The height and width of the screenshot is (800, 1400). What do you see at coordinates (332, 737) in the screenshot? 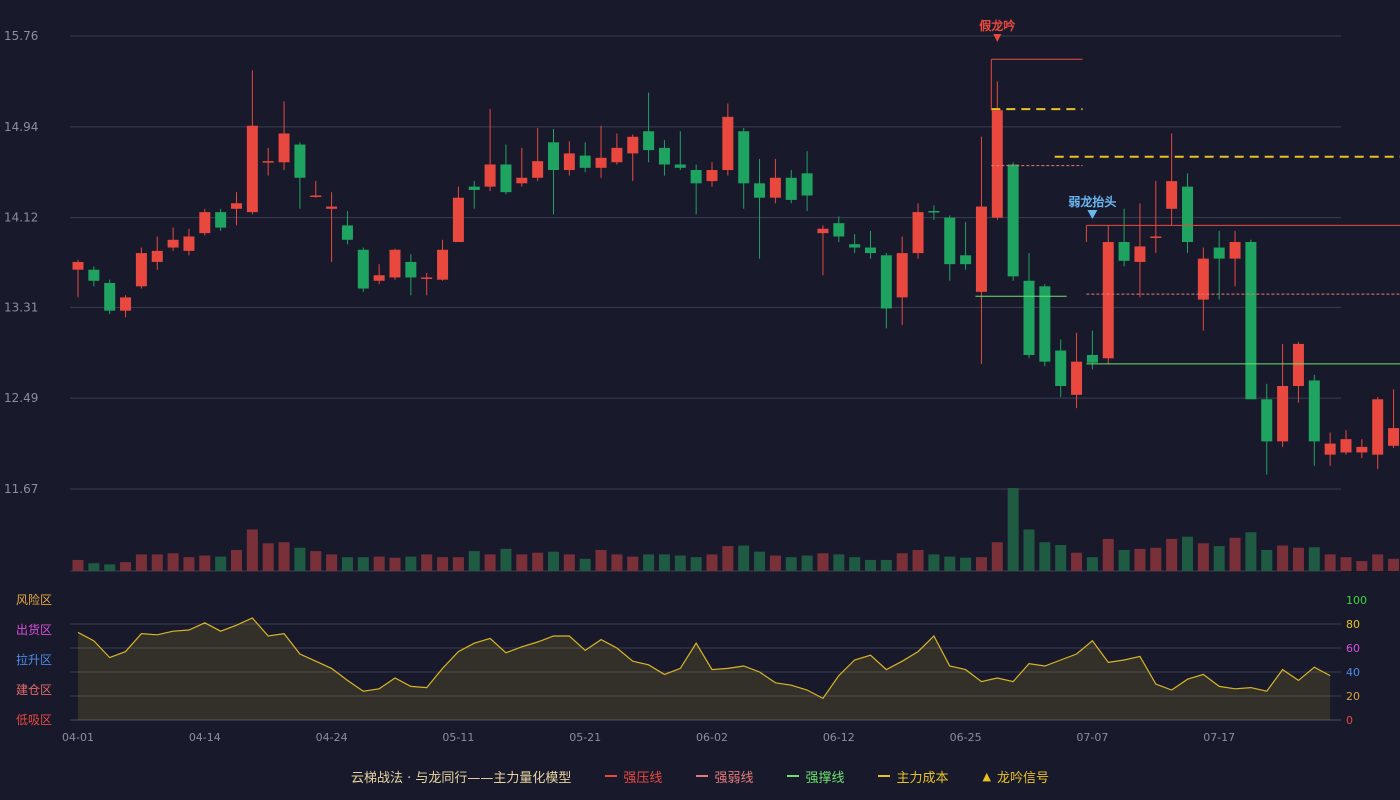
I see `x-tick-label: 04-24` at bounding box center [332, 737].